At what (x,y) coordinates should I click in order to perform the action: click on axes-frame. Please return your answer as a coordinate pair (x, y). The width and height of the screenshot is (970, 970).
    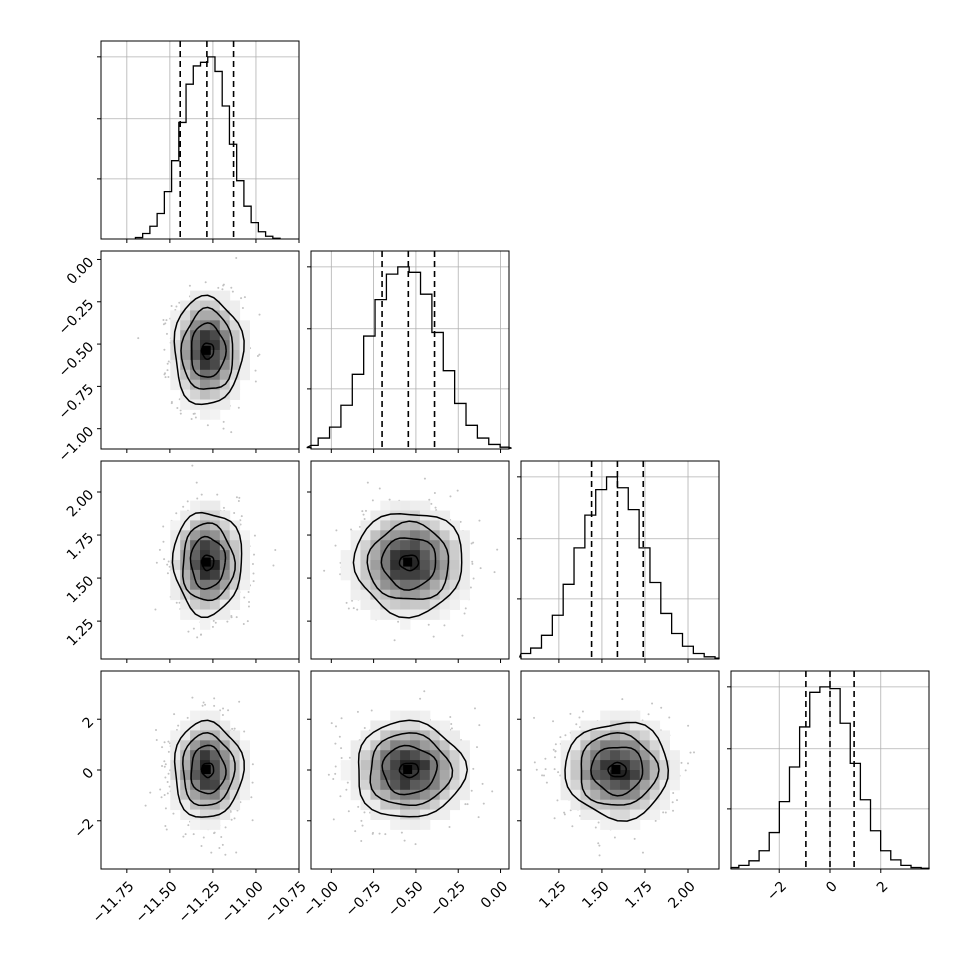
    Looking at the image, I should click on (620, 560).